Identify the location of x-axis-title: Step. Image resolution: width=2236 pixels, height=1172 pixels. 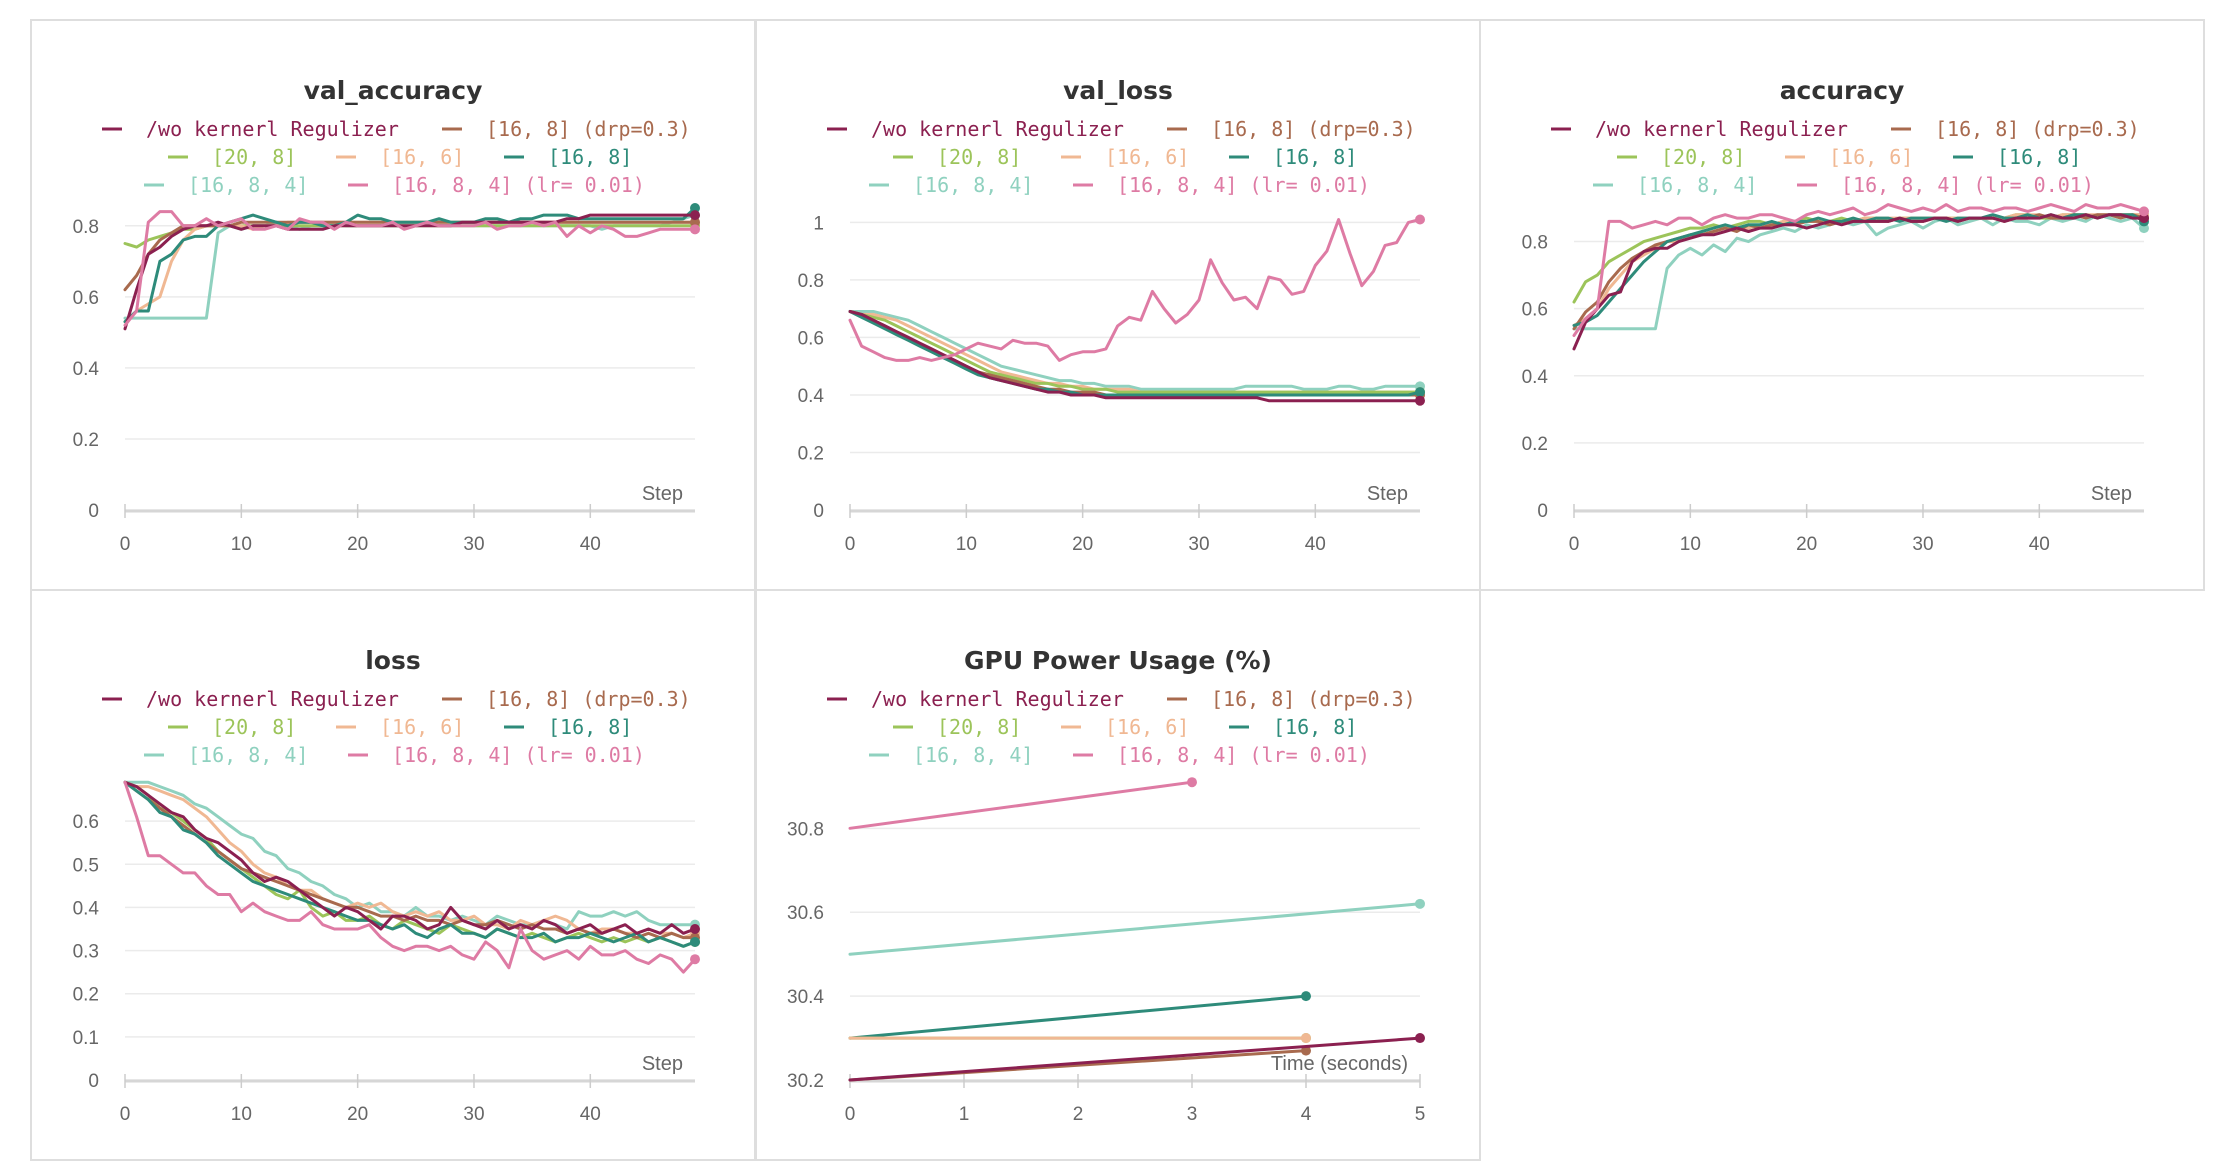
(2111, 494).